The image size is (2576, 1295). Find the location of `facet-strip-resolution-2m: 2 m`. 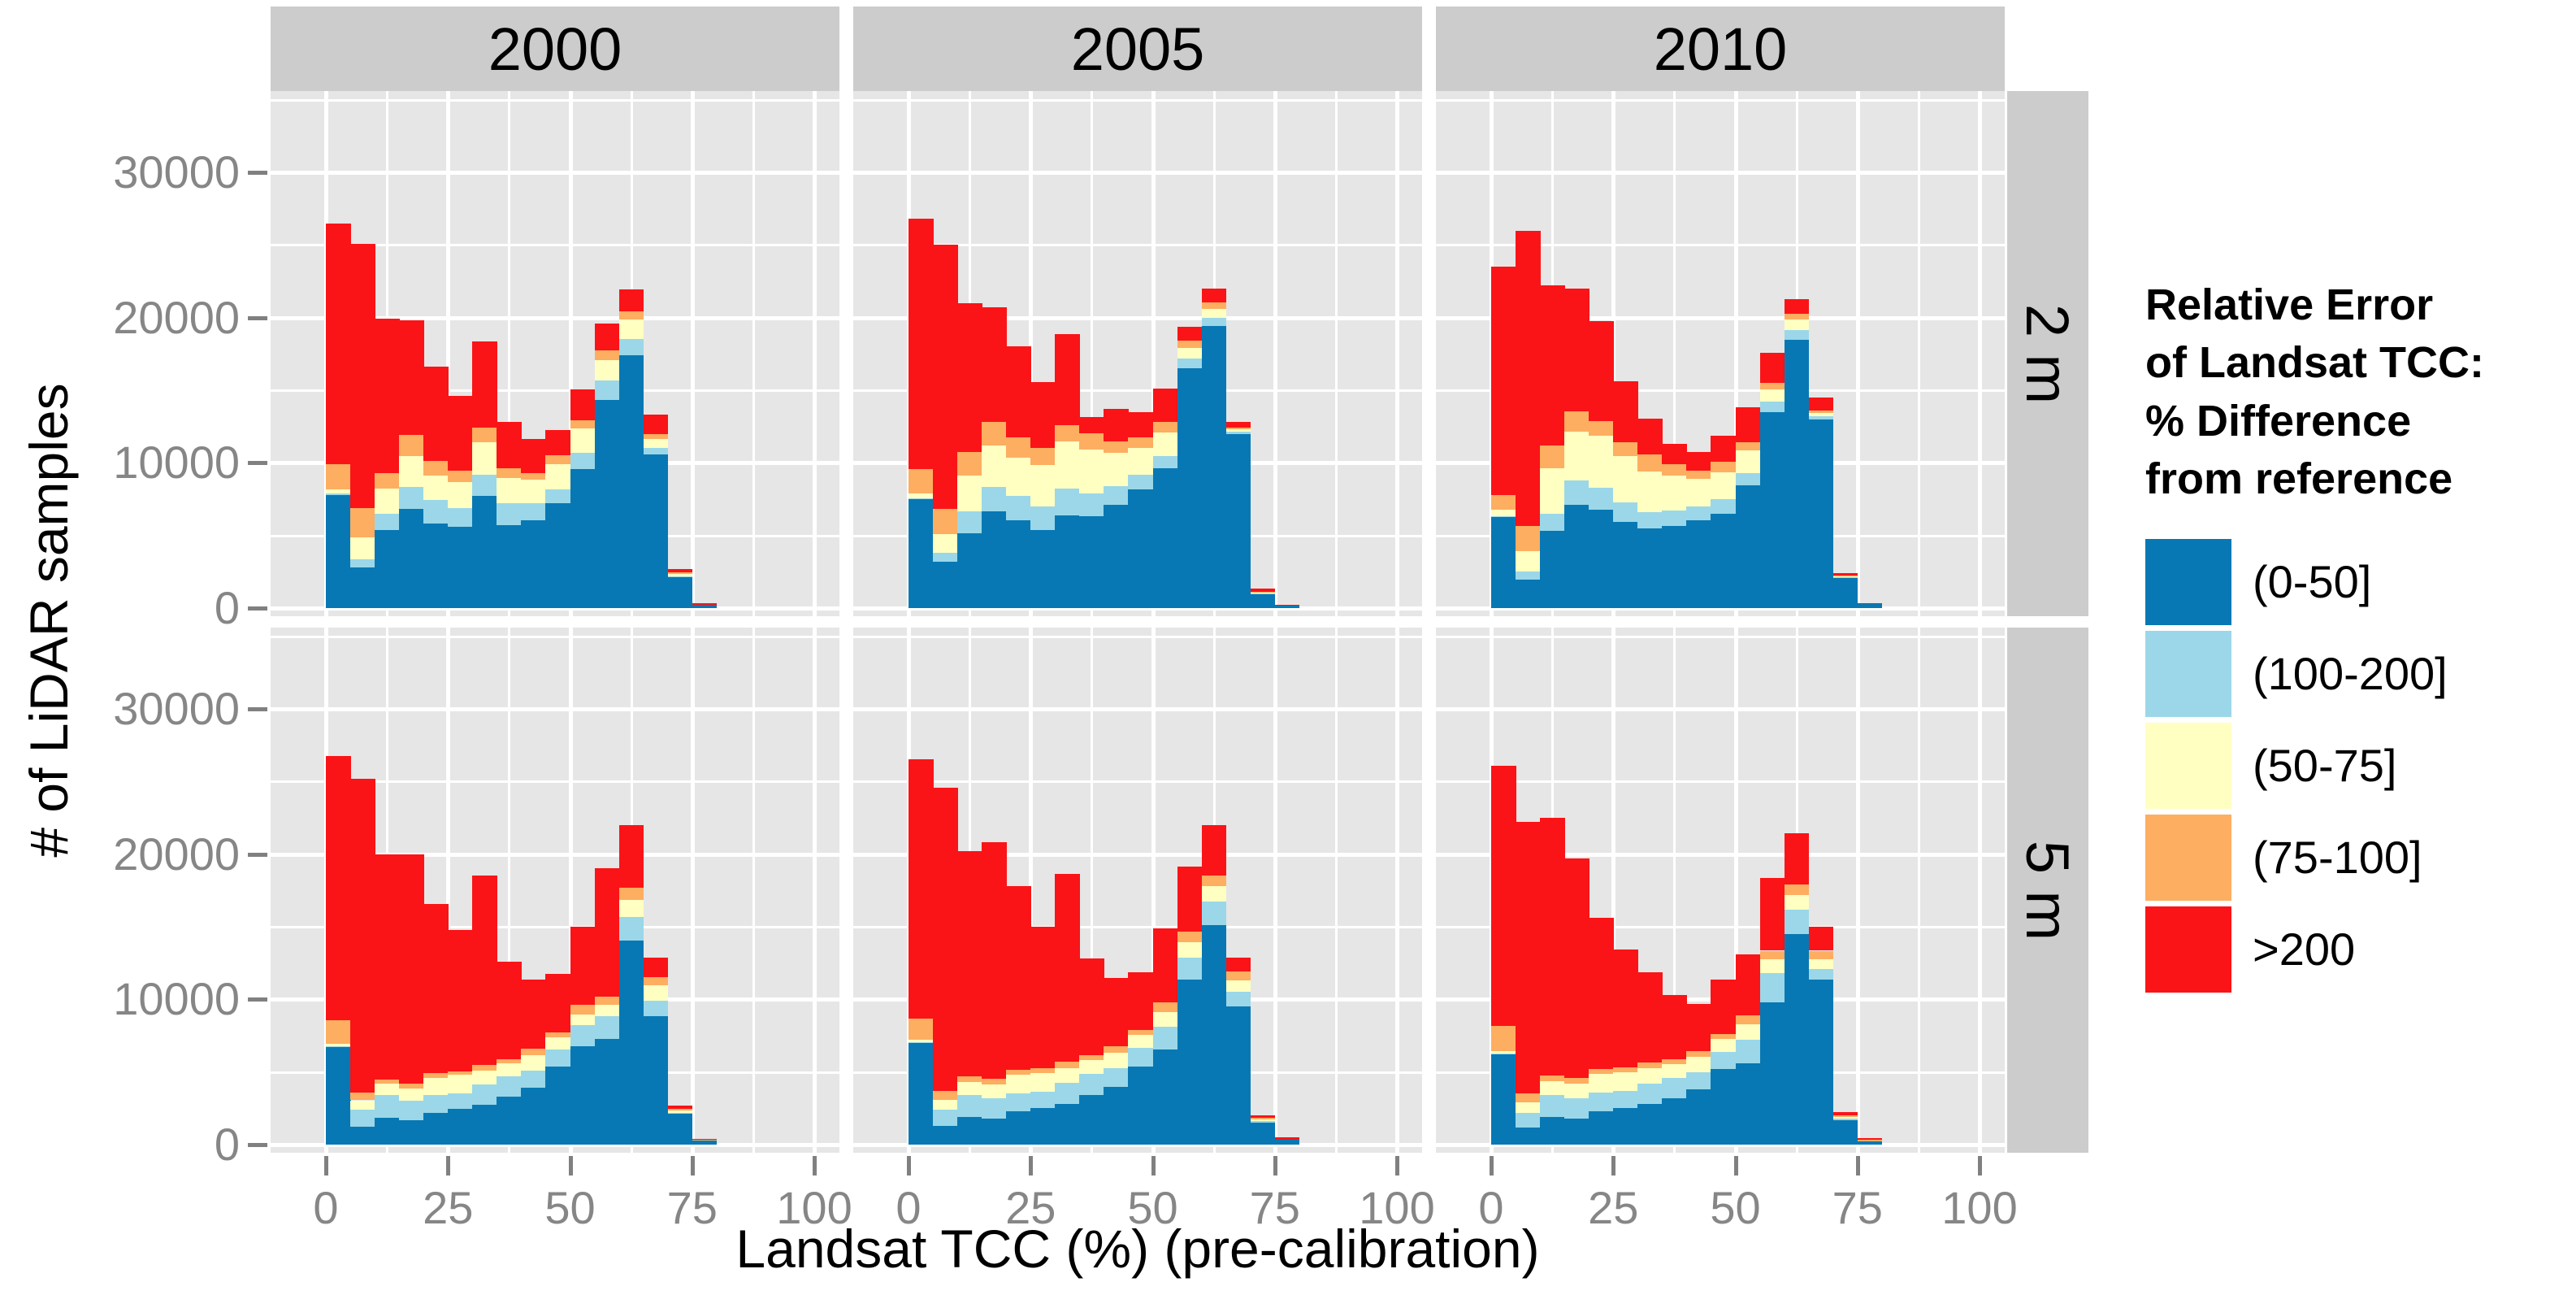

facet-strip-resolution-2m: 2 m is located at coordinates (2047, 354).